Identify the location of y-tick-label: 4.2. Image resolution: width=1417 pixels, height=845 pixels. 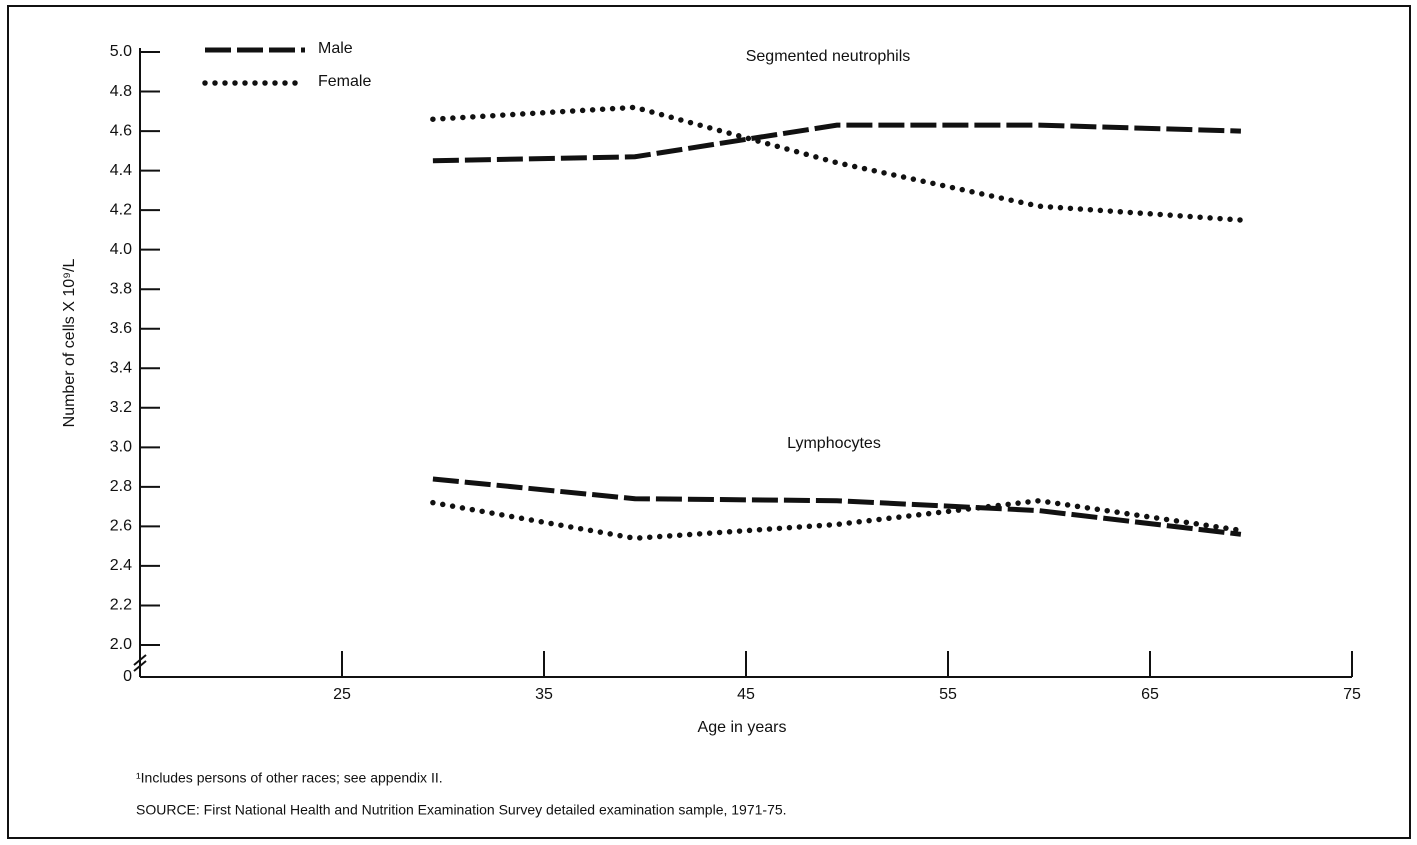
(121, 209).